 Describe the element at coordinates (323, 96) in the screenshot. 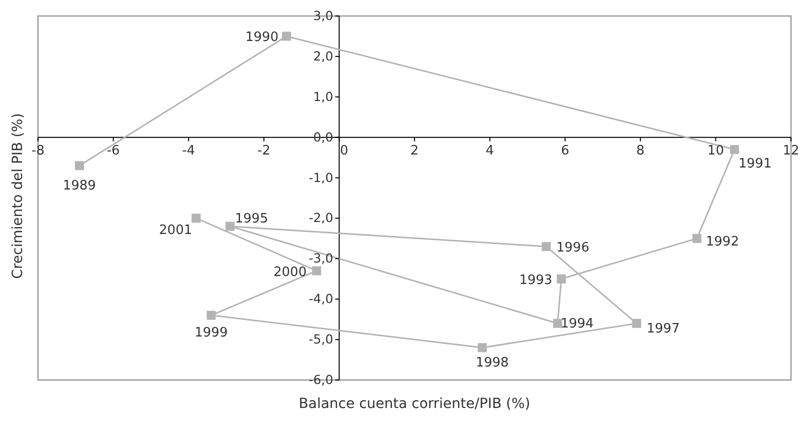

I see `y-tick-label: 1,0` at that location.